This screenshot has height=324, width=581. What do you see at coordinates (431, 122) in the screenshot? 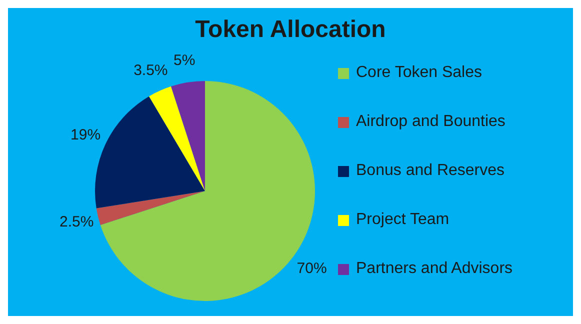
I see `legend-label: Airdrop and Bounties` at bounding box center [431, 122].